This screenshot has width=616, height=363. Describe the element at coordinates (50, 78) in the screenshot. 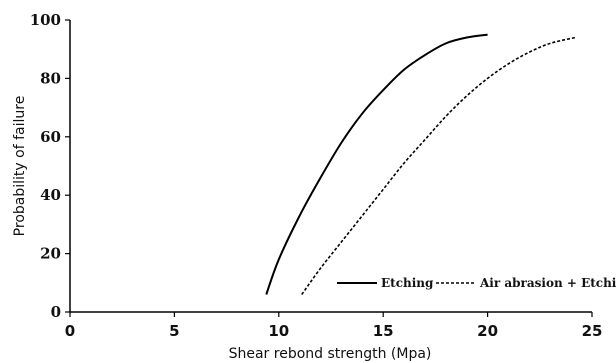

I see `y-tick-label: 80` at that location.